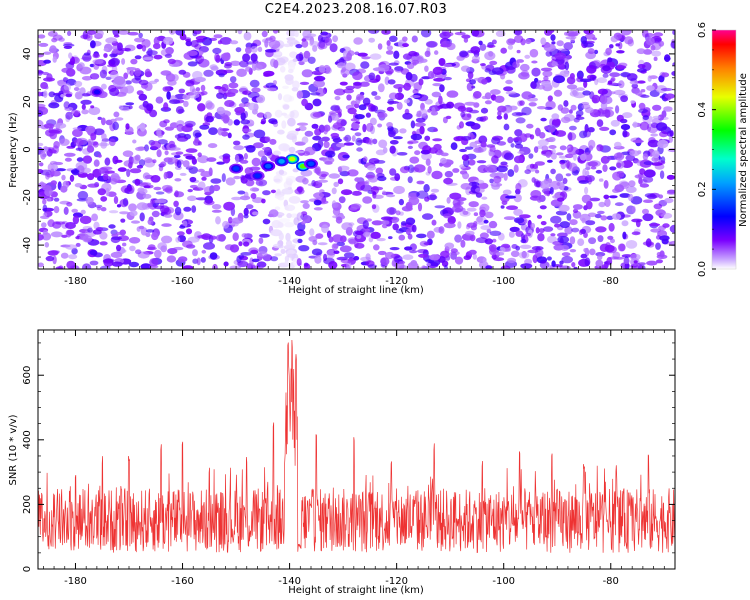 The width and height of the screenshot is (750, 600). I want to click on colorbar-tick-label: 0.2, so click(702, 189).